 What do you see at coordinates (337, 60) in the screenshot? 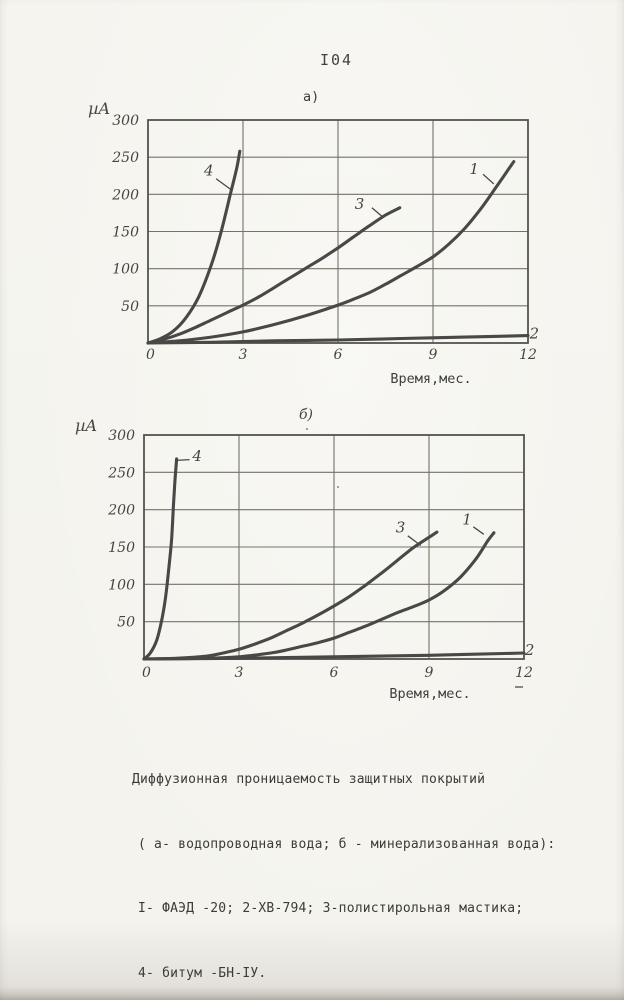
I see `page-number: I04` at bounding box center [337, 60].